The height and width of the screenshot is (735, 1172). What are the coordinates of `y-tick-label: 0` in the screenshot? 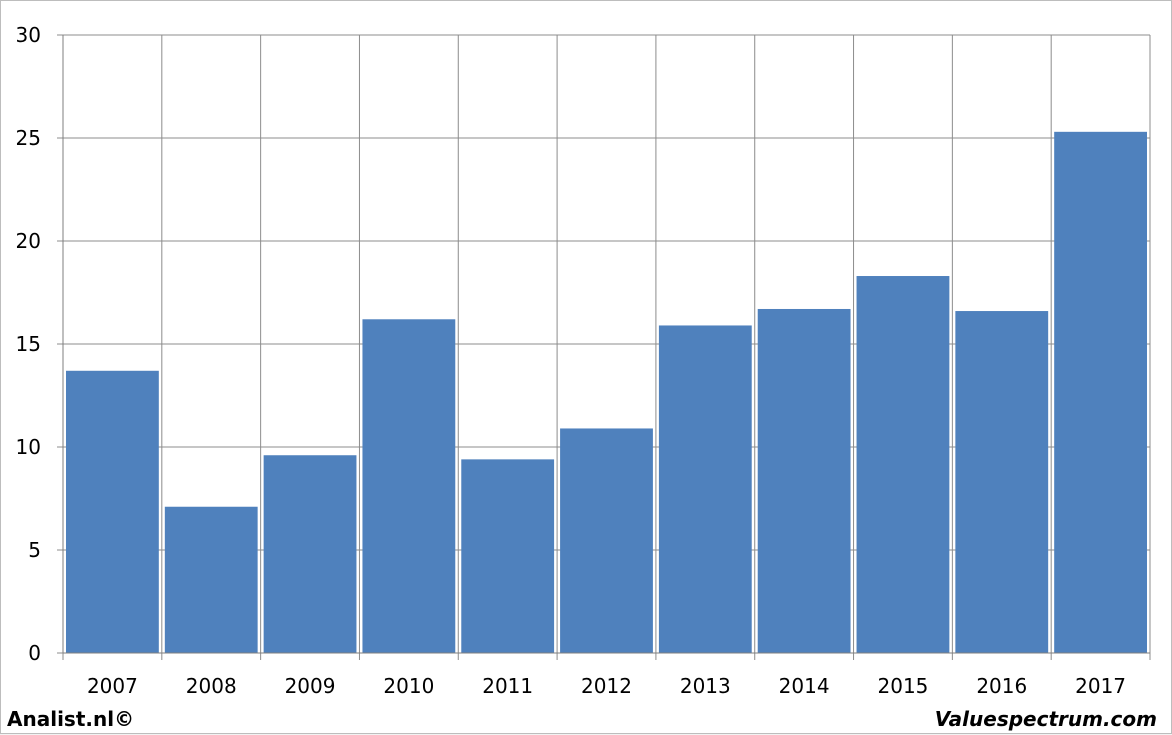 It's located at (34, 653).